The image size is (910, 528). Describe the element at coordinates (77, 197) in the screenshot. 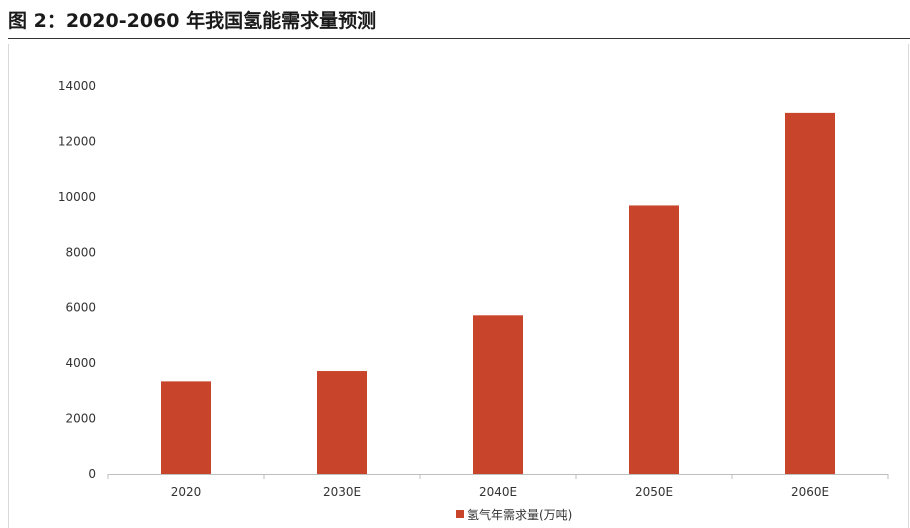

I see `y-tick-label: 10000` at that location.